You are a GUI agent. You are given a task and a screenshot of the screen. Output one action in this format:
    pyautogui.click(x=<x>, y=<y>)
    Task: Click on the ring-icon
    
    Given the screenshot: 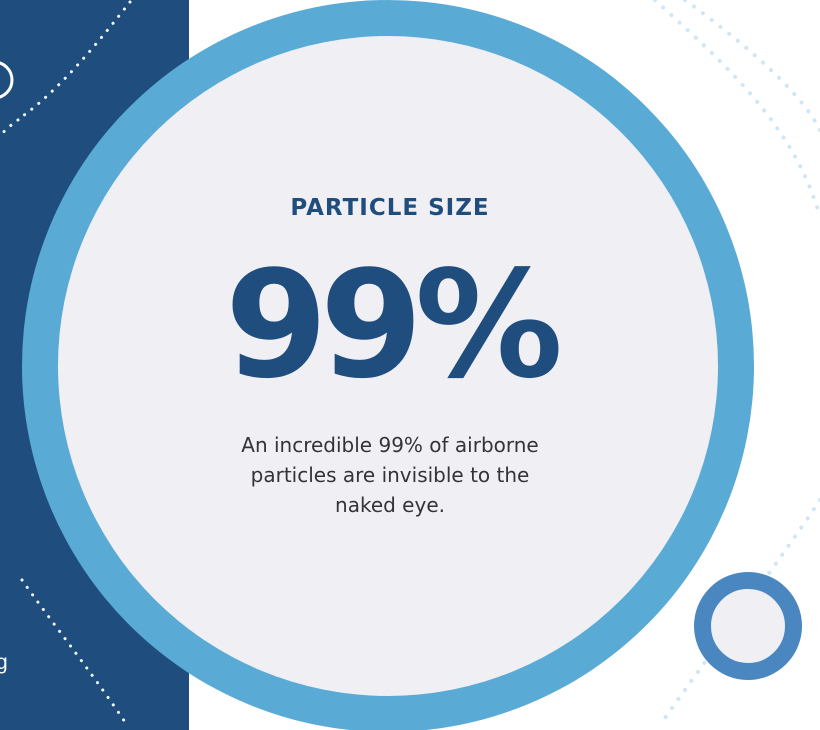 What is the action you would take?
    pyautogui.click(x=7, y=80)
    